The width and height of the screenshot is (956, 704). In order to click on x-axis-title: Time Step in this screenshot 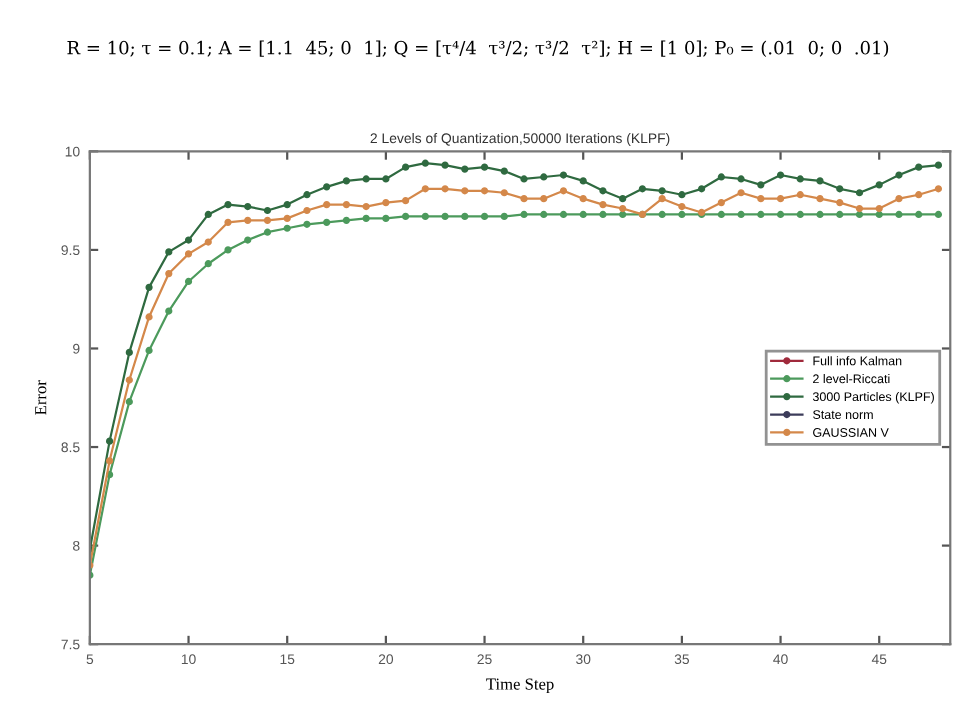, I will do `click(520, 686)`.